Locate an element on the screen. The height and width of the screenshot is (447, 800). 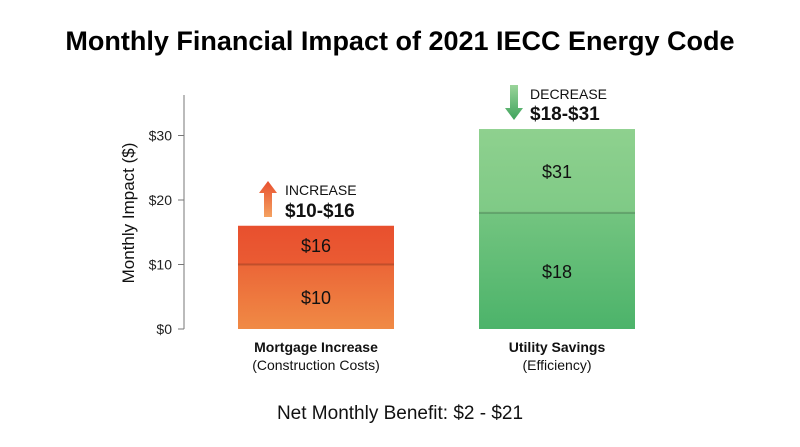
bar-low-label: $18 is located at coordinates (557, 272).